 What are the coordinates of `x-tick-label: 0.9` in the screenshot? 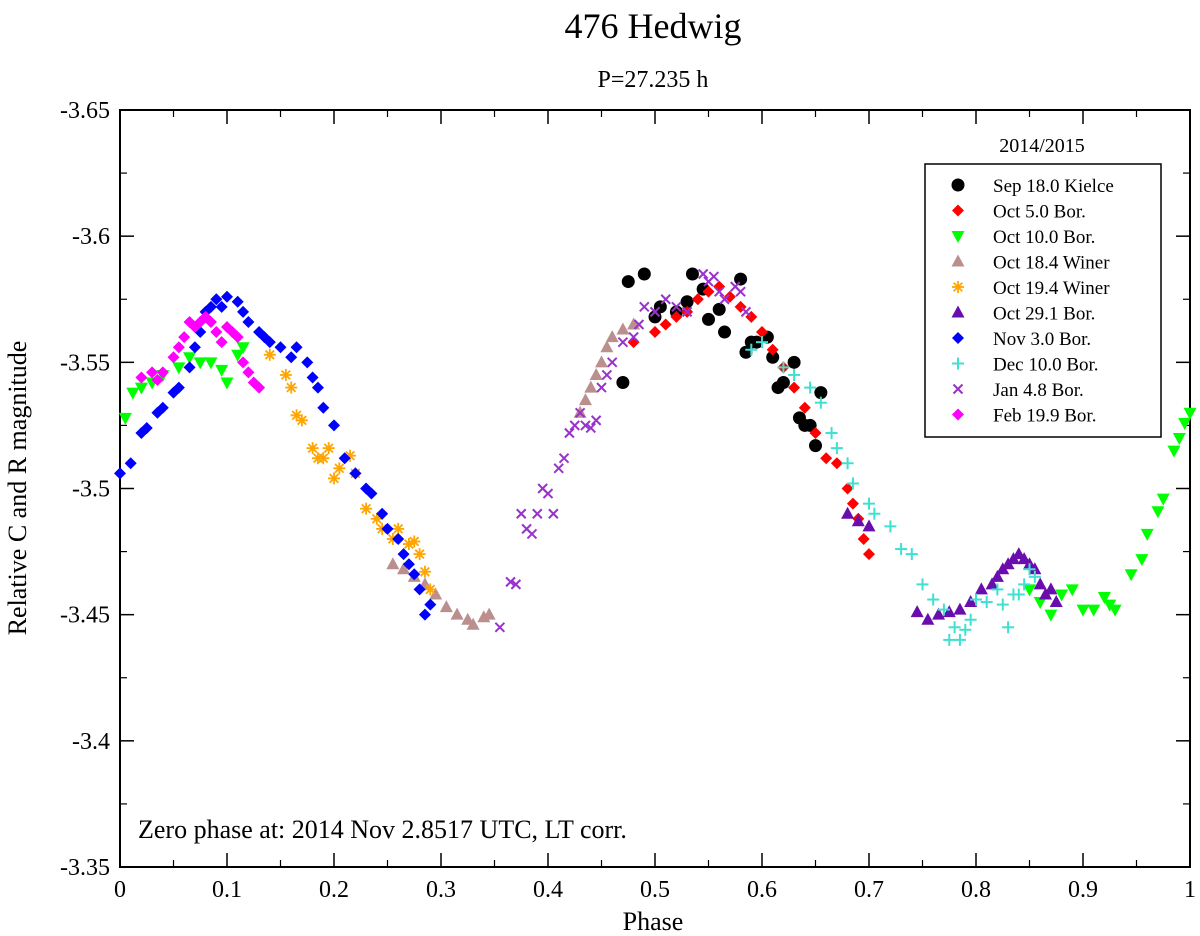 It's located at (1083, 890).